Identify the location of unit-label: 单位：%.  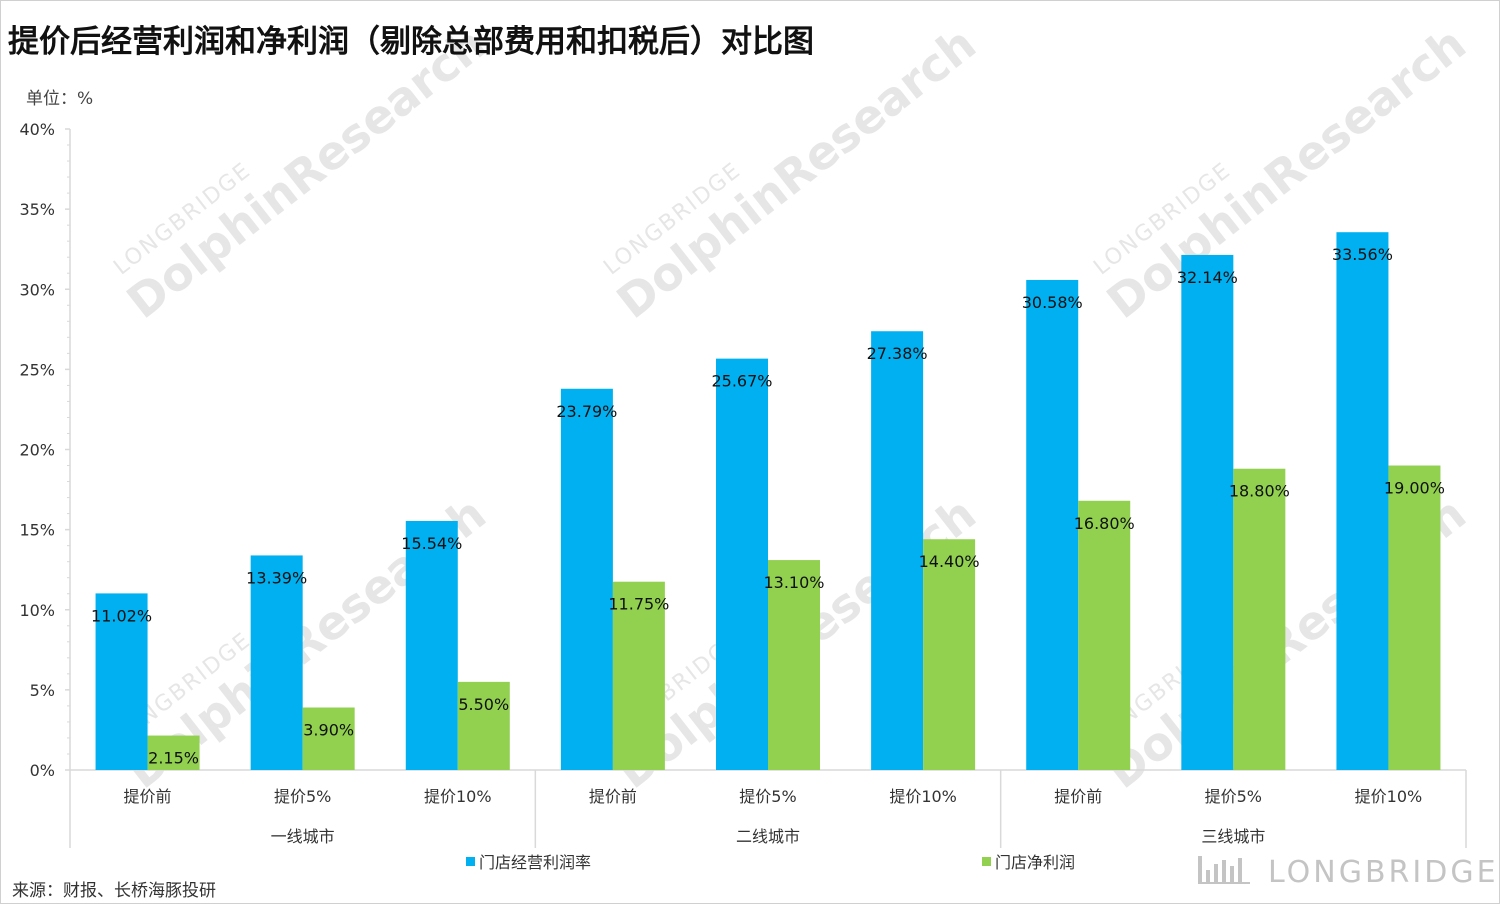
(60, 99).